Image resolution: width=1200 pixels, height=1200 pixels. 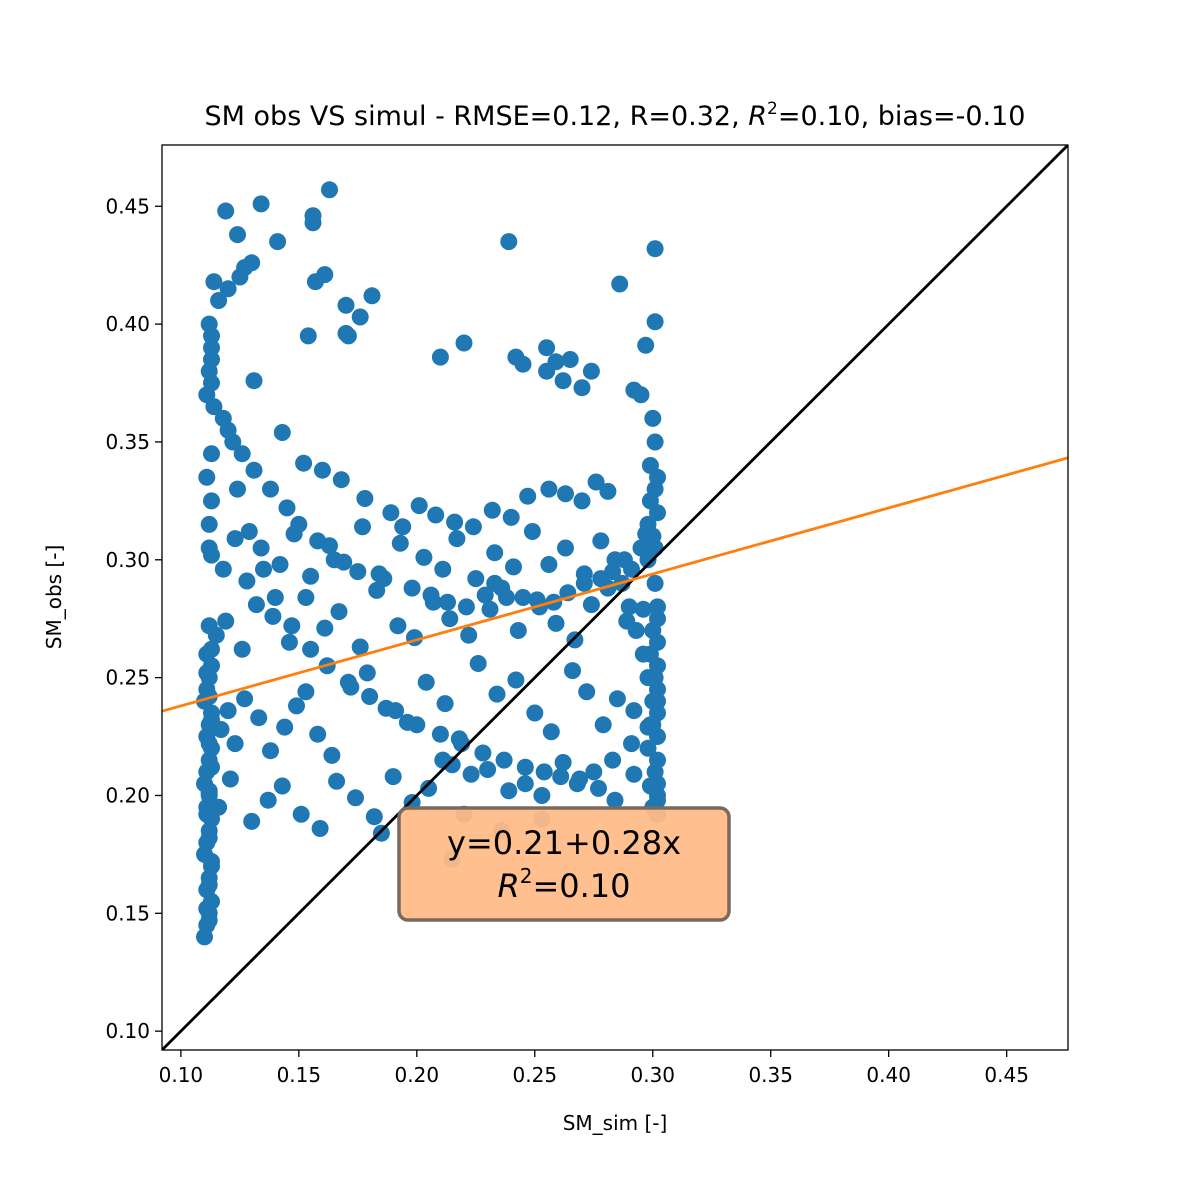 I want to click on annotation-box, so click(x=564, y=864).